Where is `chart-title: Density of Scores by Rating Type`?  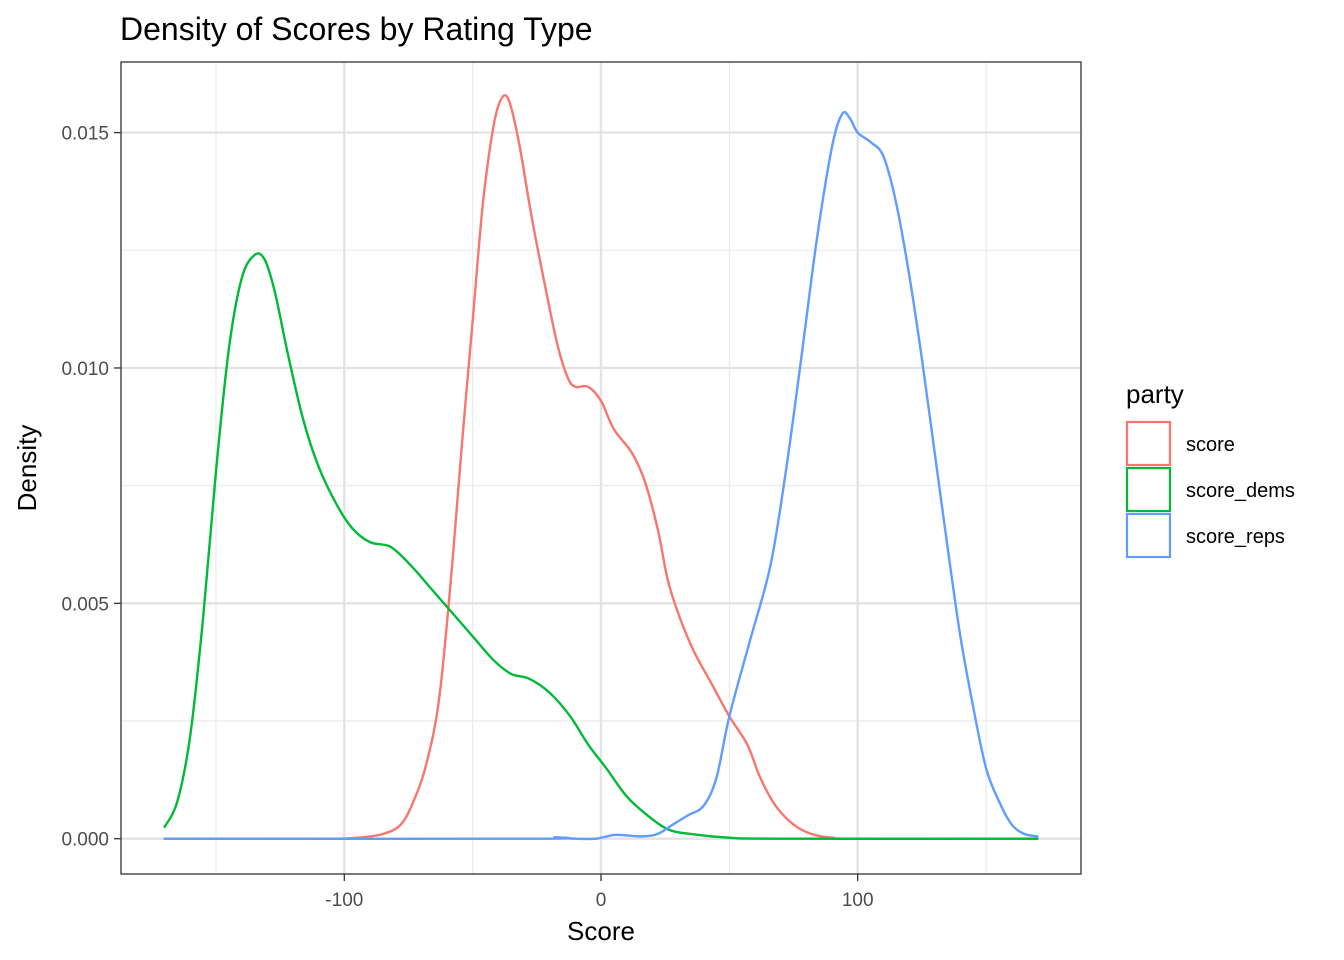
chart-title: Density of Scores by Rating Type is located at coordinates (356, 29).